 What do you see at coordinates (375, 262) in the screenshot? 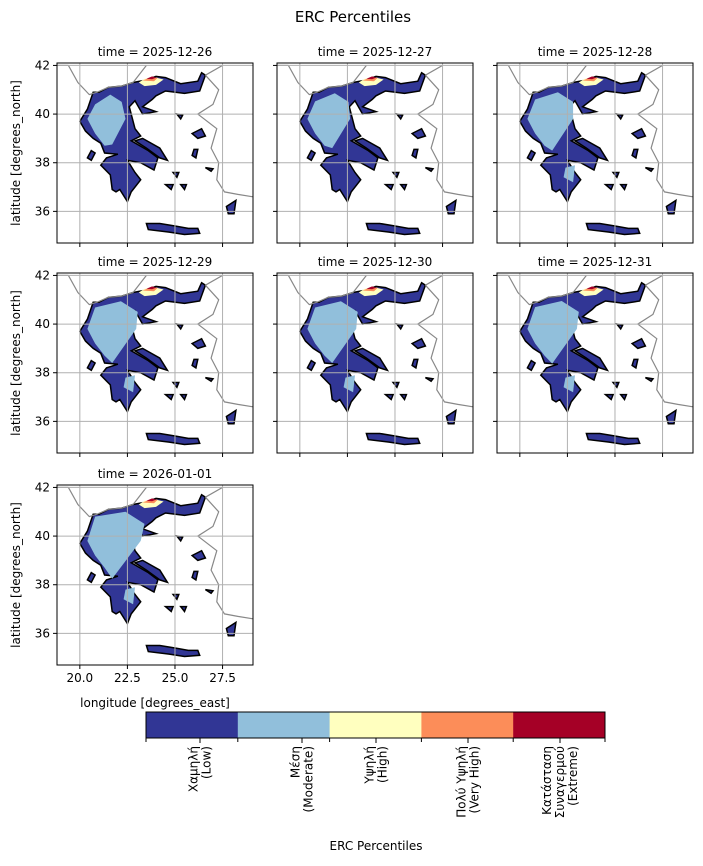
I see `panel-title: time = 2025-12-30` at bounding box center [375, 262].